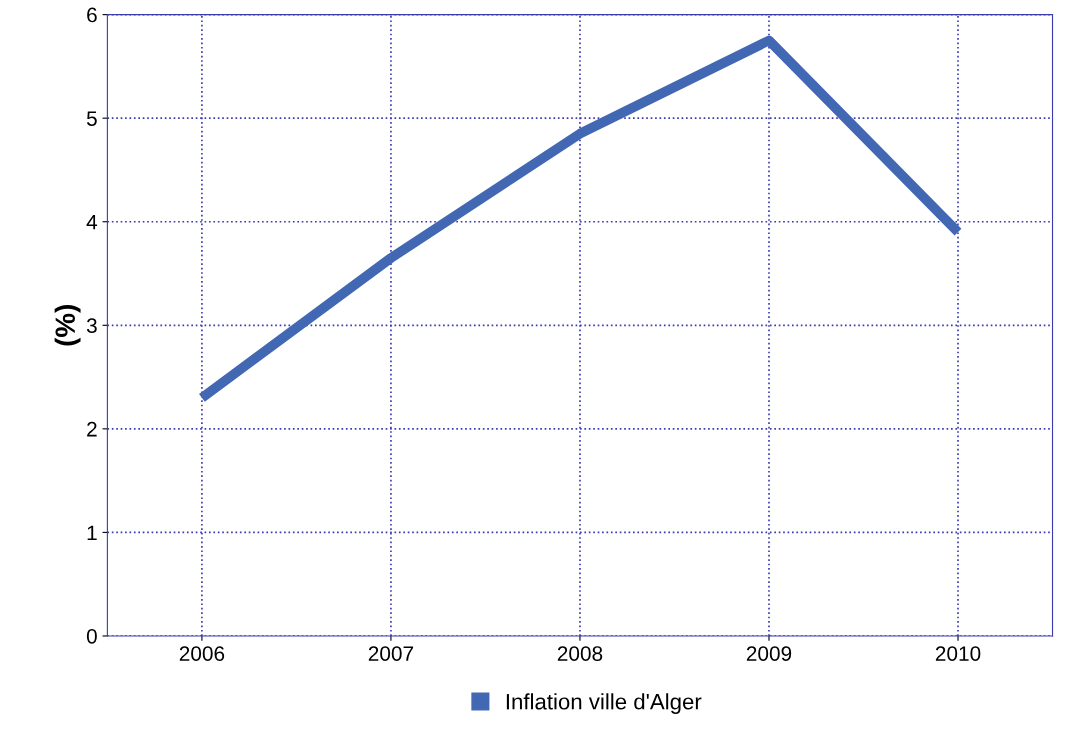 This screenshot has width=1074, height=731. I want to click on y-tick-label: 0, so click(91, 636).